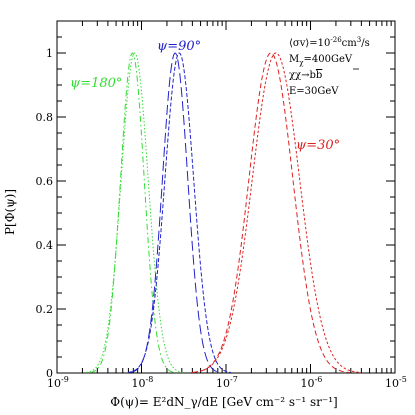  What do you see at coordinates (45, 309) in the screenshot?
I see `y-tick-label: 0.2` at bounding box center [45, 309].